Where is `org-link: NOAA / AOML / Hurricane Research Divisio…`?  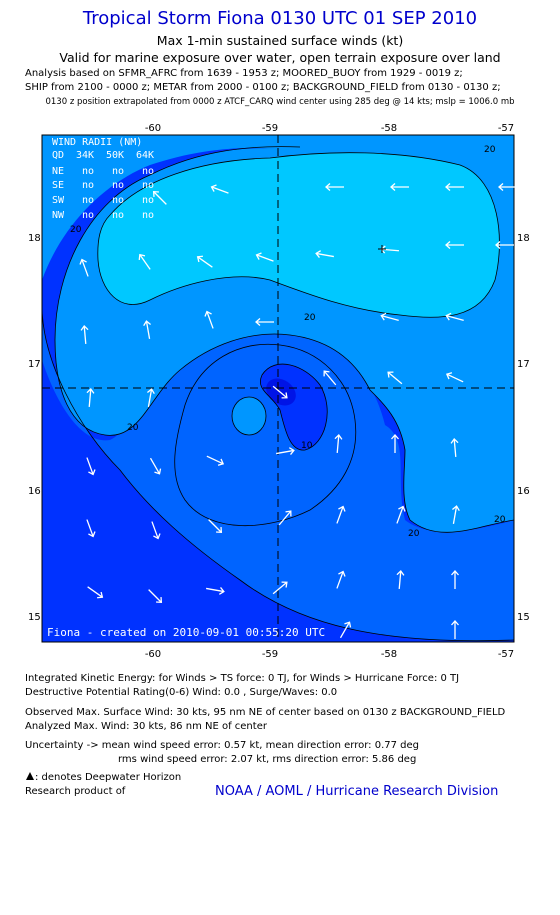
org-link: NOAA / AOML / Hurricane Research Divisio… is located at coordinates (357, 791).